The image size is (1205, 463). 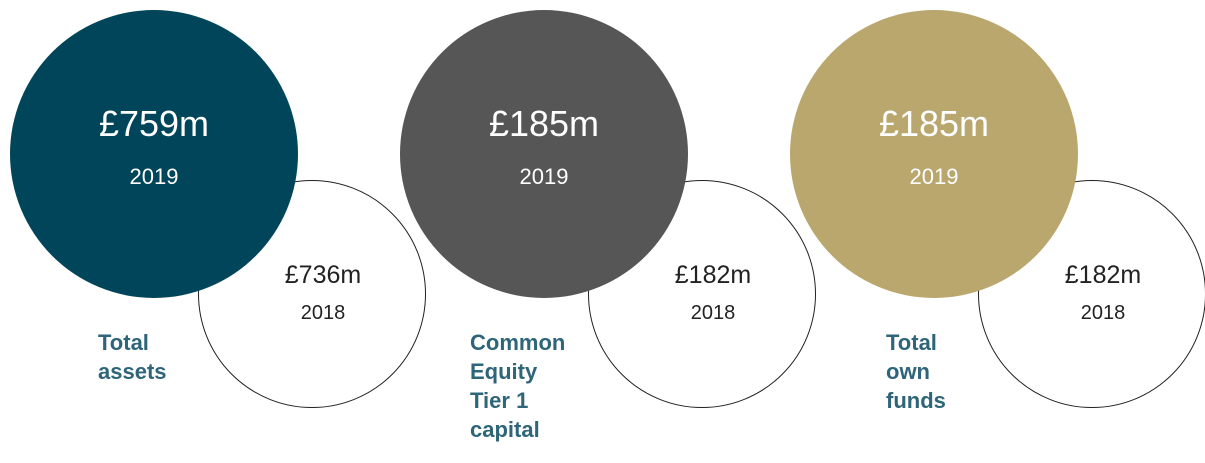 I want to click on label-line: capital, so click(x=505, y=429).